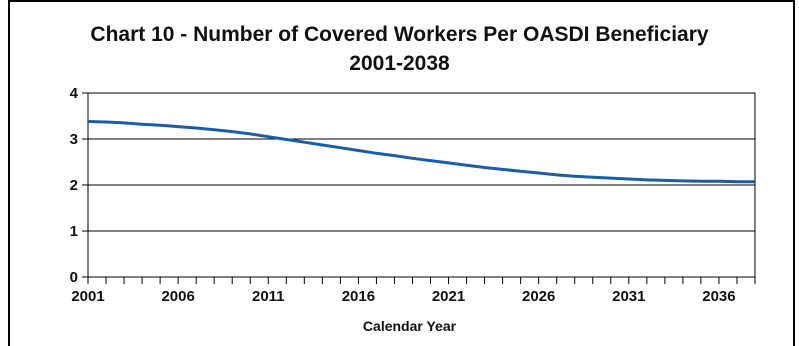 This screenshot has height=346, width=799. I want to click on y-axis-ticks: 0 1 2 3 4, so click(79, 185).